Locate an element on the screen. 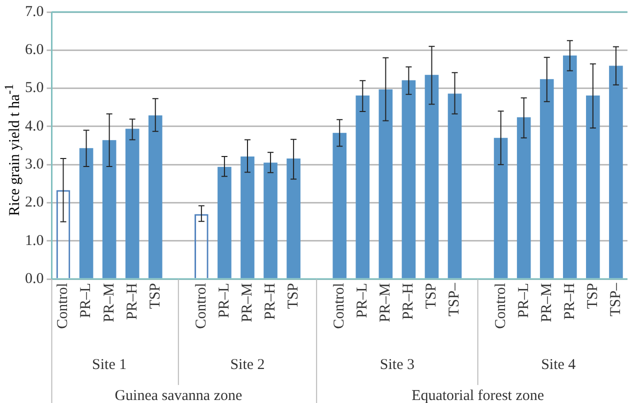  text: Equatorial forest zone is located at coordinates (478, 395).